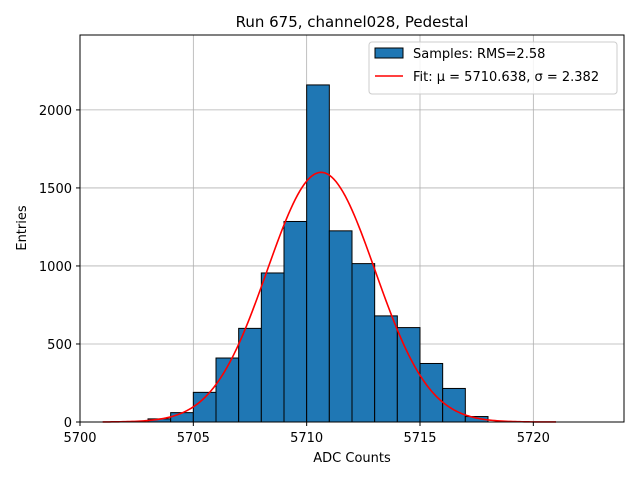  I want to click on chart-title: Run 675, channel028, Pedestal, so click(352, 22).